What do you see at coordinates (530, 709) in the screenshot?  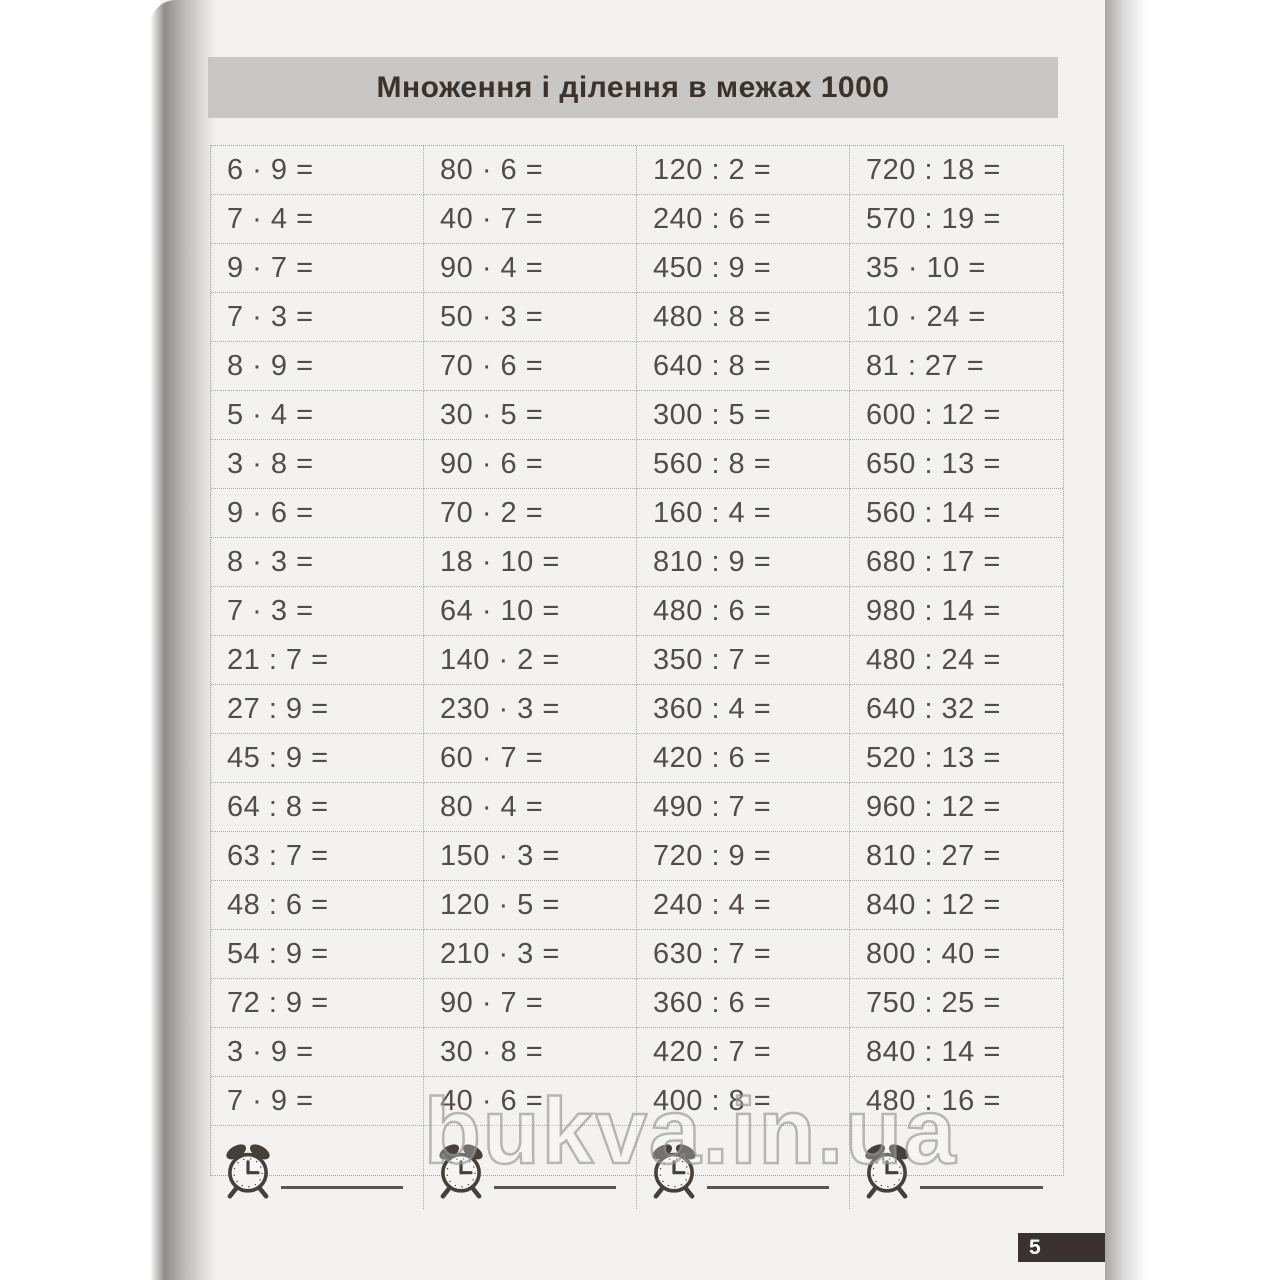 I see `exercise-cell: 230 · 3 =` at bounding box center [530, 709].